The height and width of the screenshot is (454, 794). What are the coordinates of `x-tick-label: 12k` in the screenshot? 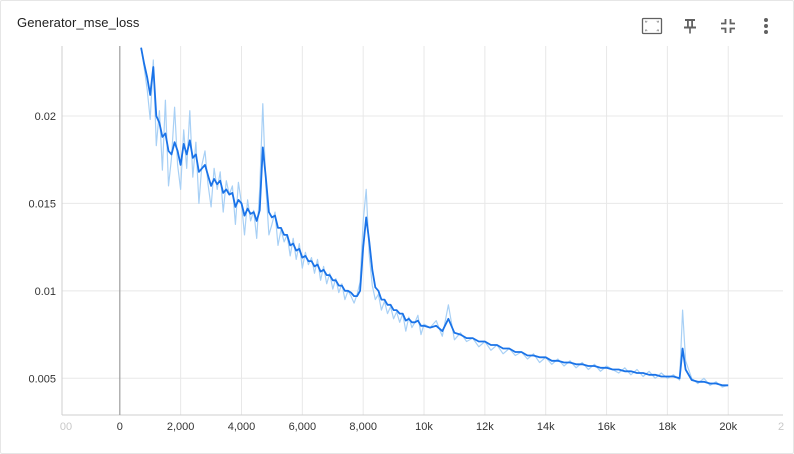 It's located at (485, 427).